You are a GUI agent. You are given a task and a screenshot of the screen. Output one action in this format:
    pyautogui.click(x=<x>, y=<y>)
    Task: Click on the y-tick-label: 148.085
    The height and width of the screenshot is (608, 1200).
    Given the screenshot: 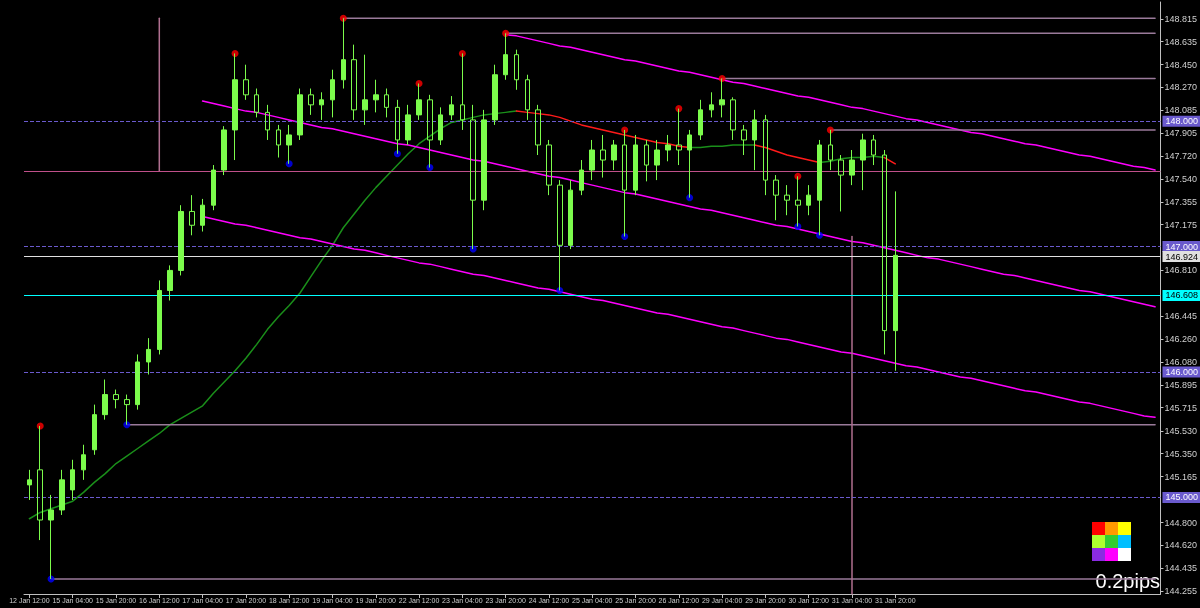 What is the action you would take?
    pyautogui.click(x=1181, y=110)
    